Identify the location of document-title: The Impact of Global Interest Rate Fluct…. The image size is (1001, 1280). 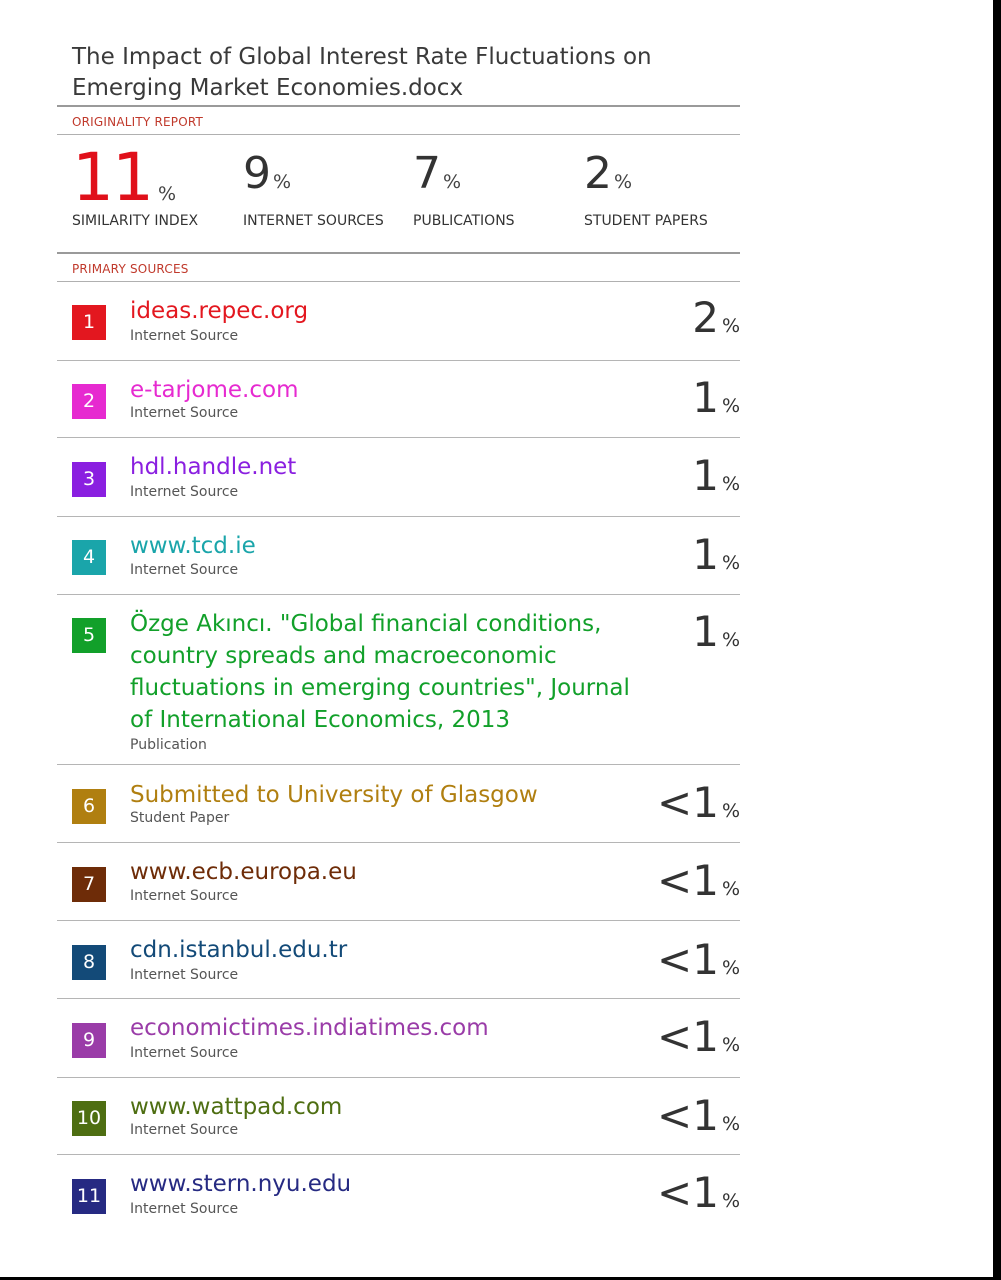
(362, 72).